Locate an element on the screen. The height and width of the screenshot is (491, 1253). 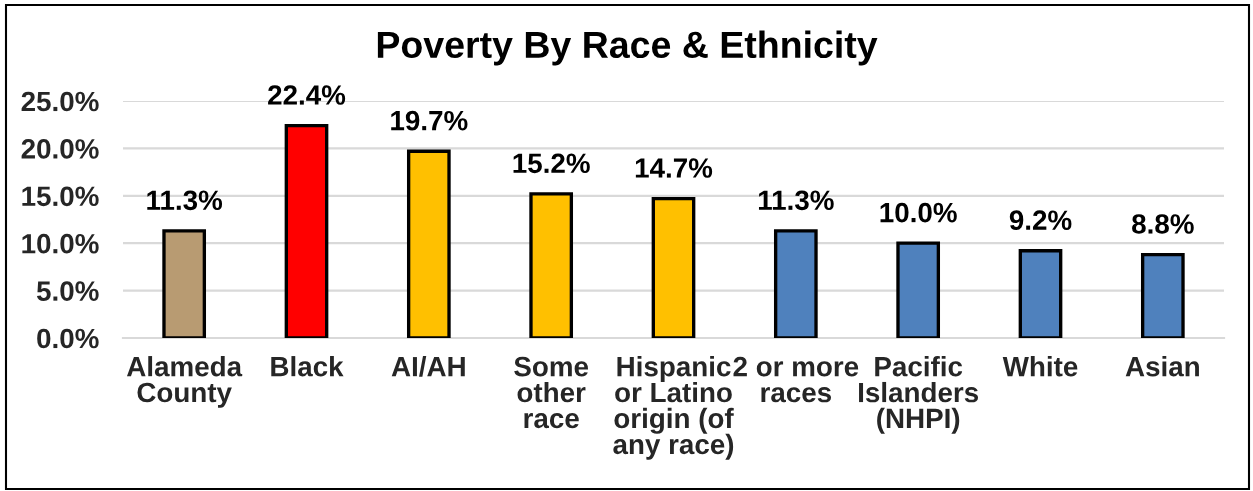
y-tick-label: 15.0% is located at coordinates (60, 196).